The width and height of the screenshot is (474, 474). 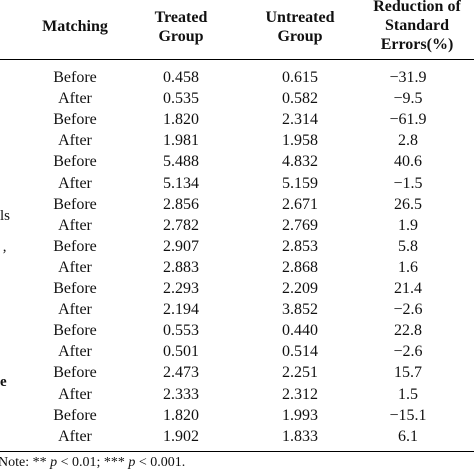 I want to click on cell-untreated-group: 2.868, so click(x=300, y=267).